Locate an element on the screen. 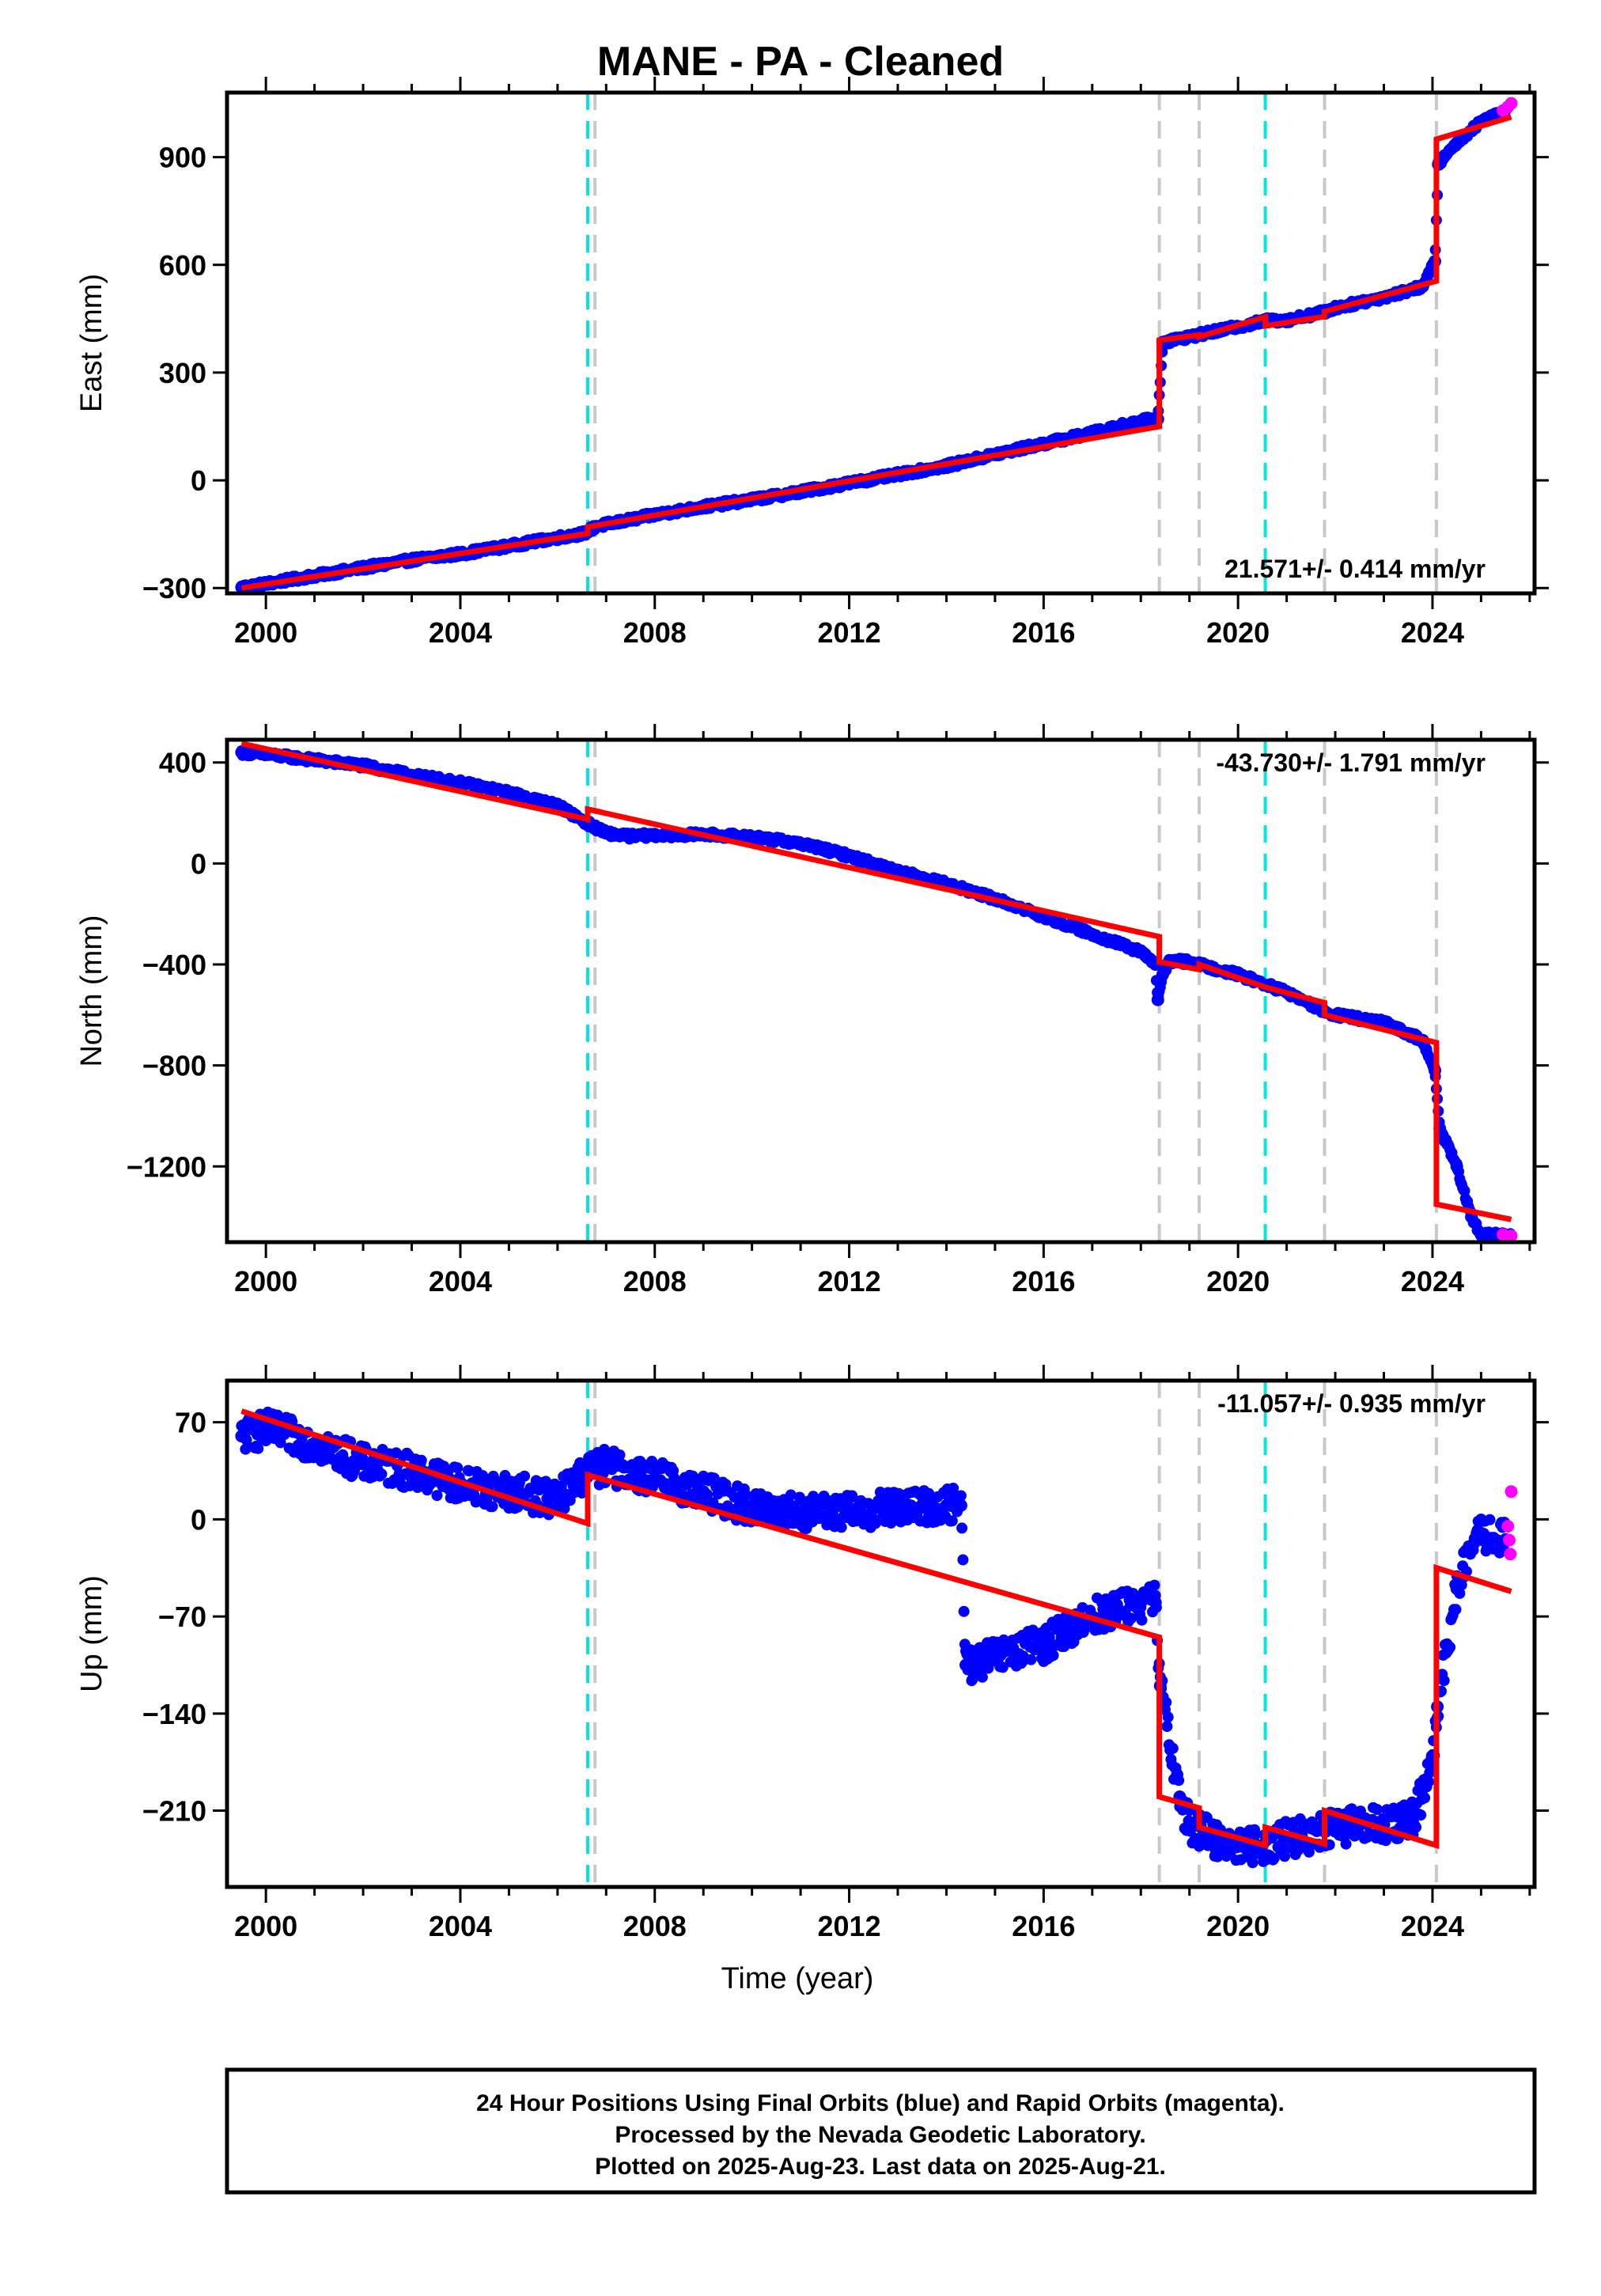  rapid-orbit-points is located at coordinates (1508, 107).